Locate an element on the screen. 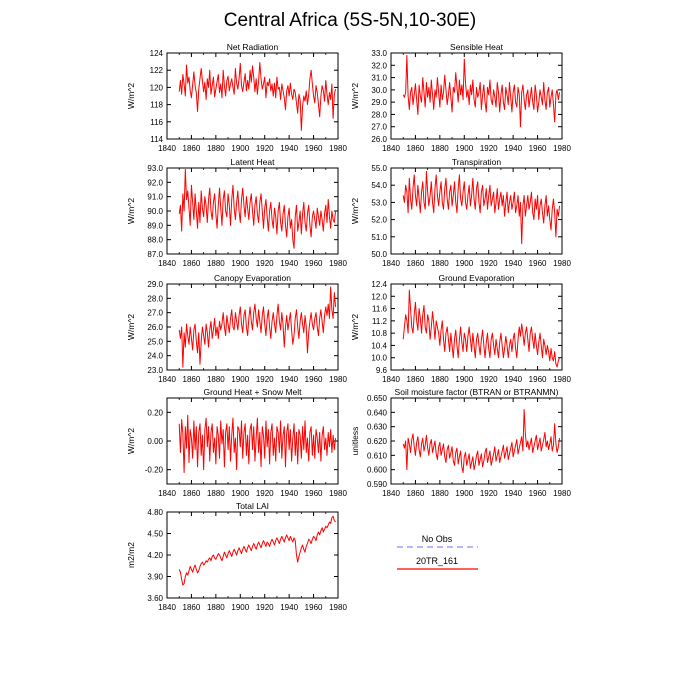 Image resolution: width=700 pixels, height=700 pixels. panel-5-xtick-label: 1940 is located at coordinates (513, 379).